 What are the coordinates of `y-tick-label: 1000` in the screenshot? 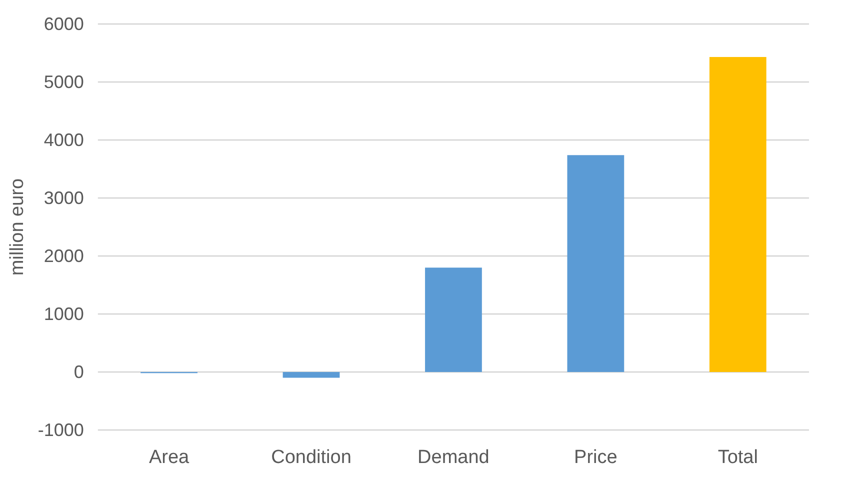 It's located at (64, 314).